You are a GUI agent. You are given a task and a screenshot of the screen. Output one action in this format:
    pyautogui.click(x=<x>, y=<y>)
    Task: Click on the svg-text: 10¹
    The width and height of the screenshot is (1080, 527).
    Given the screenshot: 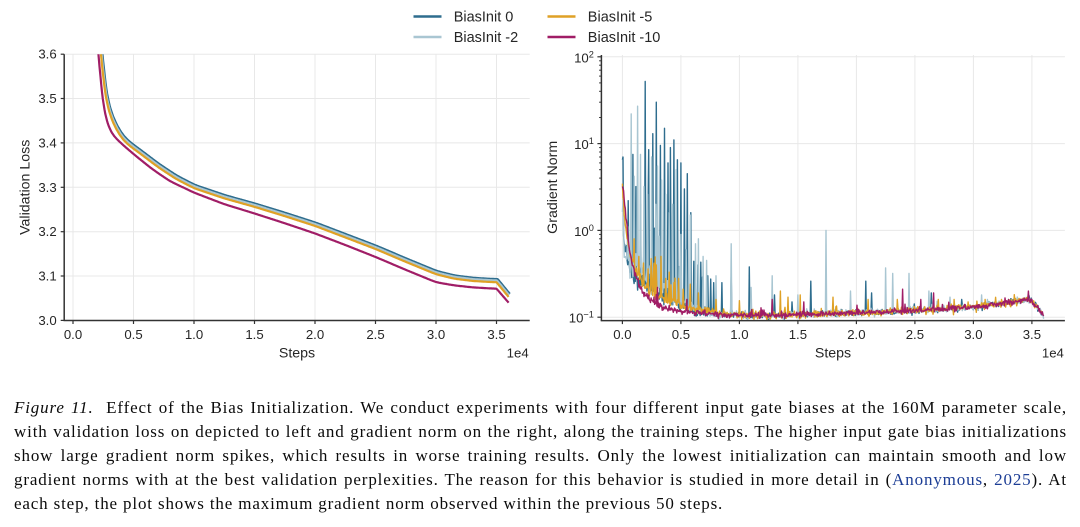 What is the action you would take?
    pyautogui.click(x=584, y=144)
    